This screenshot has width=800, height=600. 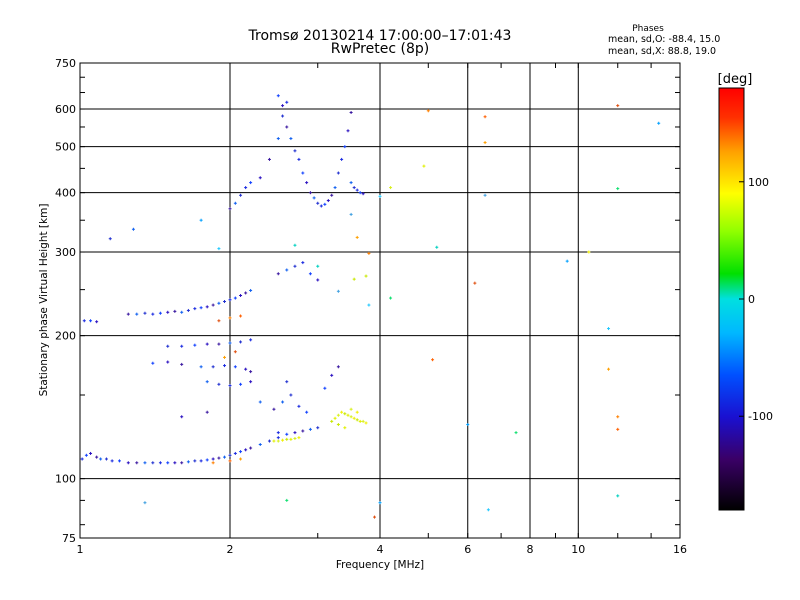 I want to click on y-tick-label: 400, so click(x=65, y=193).